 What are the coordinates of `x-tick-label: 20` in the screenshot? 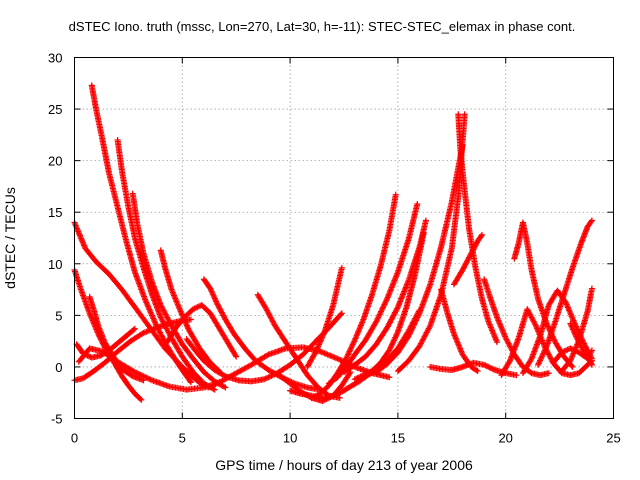 It's located at (505, 438).